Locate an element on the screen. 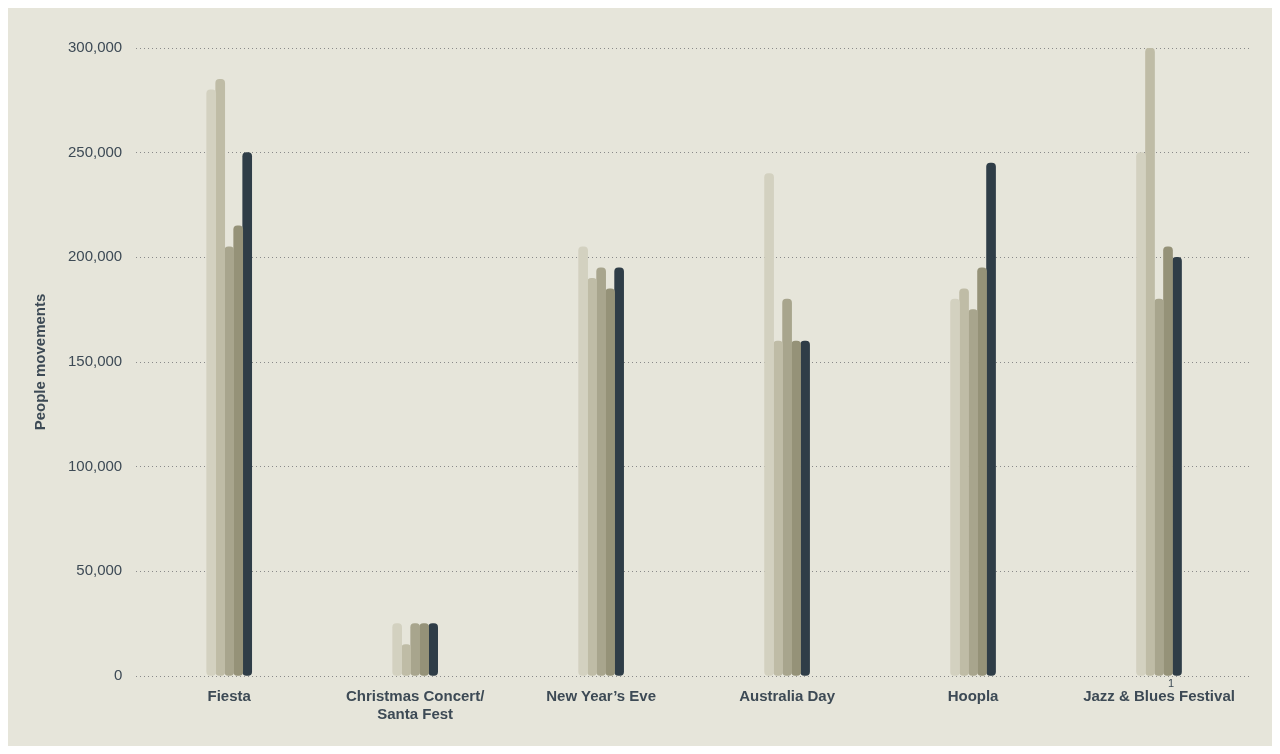 The width and height of the screenshot is (1280, 754). x-tick-label: Jazz & Blues Festival is located at coordinates (1159, 696).